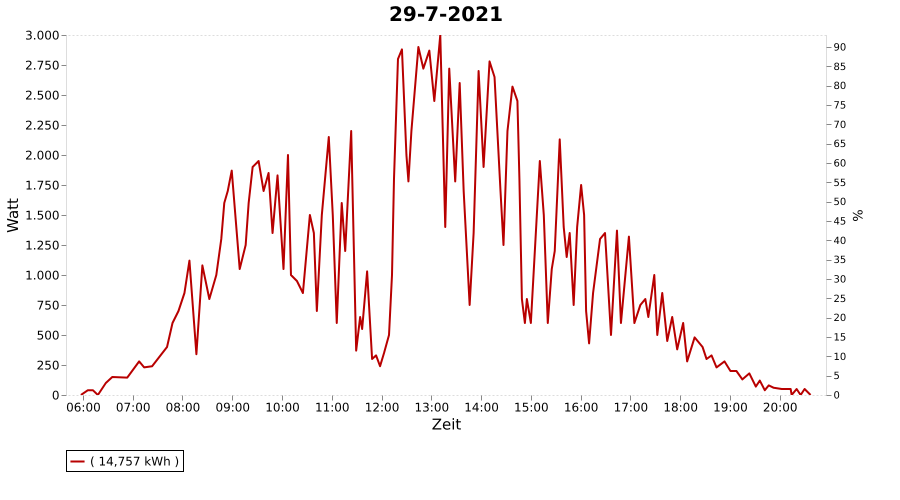 The height and width of the screenshot is (500, 900). What do you see at coordinates (48, 335) in the screenshot?
I see `y-tick-label: 500` at bounding box center [48, 335].